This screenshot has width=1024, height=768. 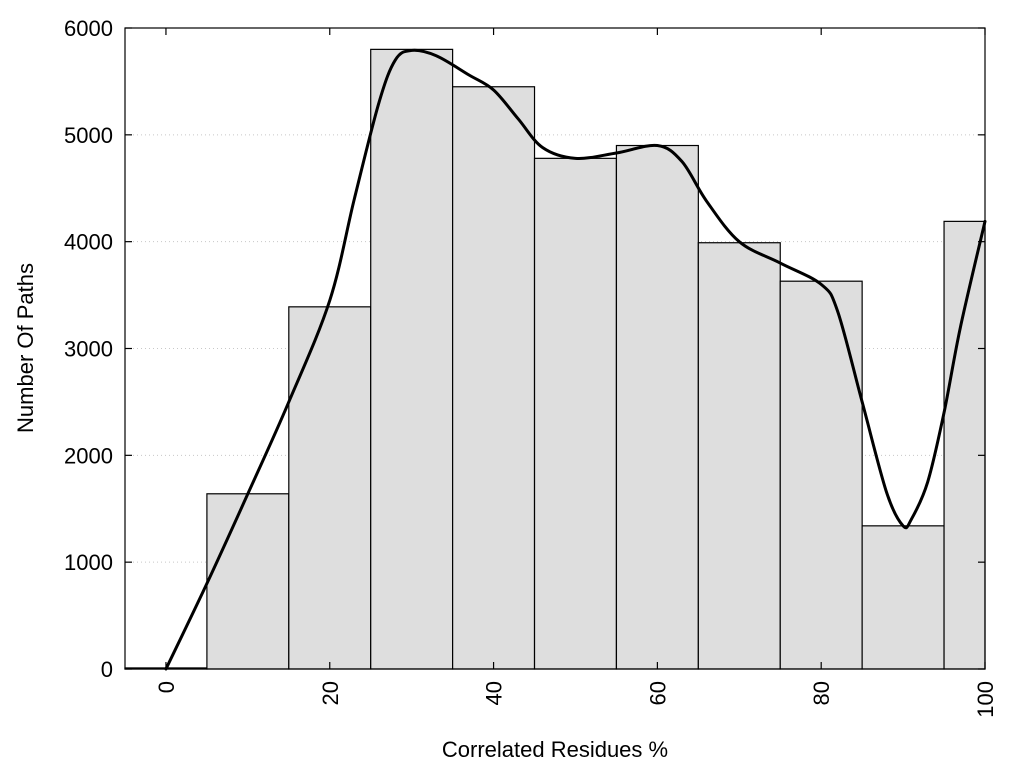 What do you see at coordinates (330, 693) in the screenshot?
I see `x-tick-label-20: 20` at bounding box center [330, 693].